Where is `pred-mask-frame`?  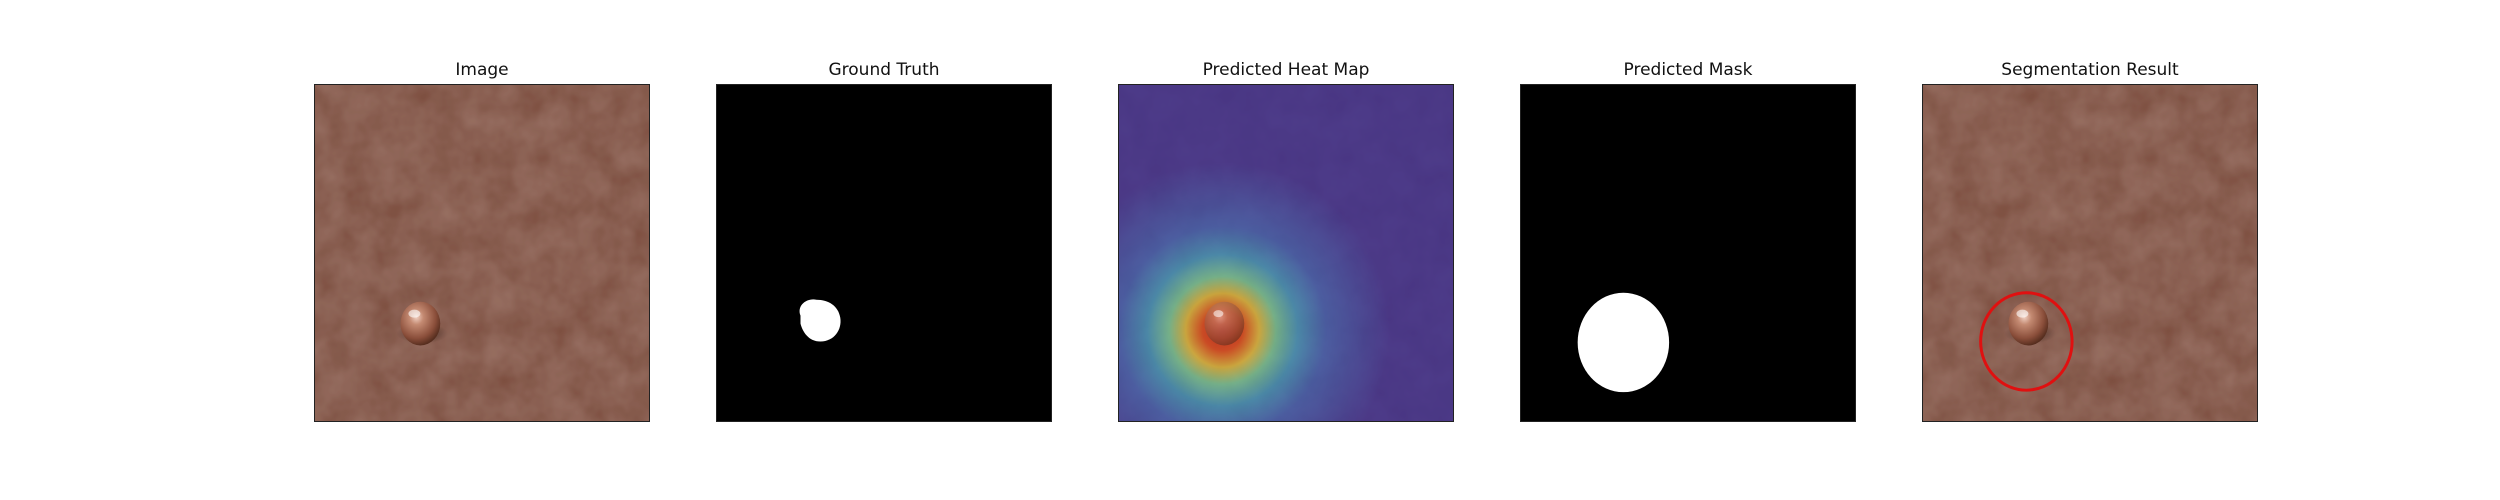 pred-mask-frame is located at coordinates (1688, 253).